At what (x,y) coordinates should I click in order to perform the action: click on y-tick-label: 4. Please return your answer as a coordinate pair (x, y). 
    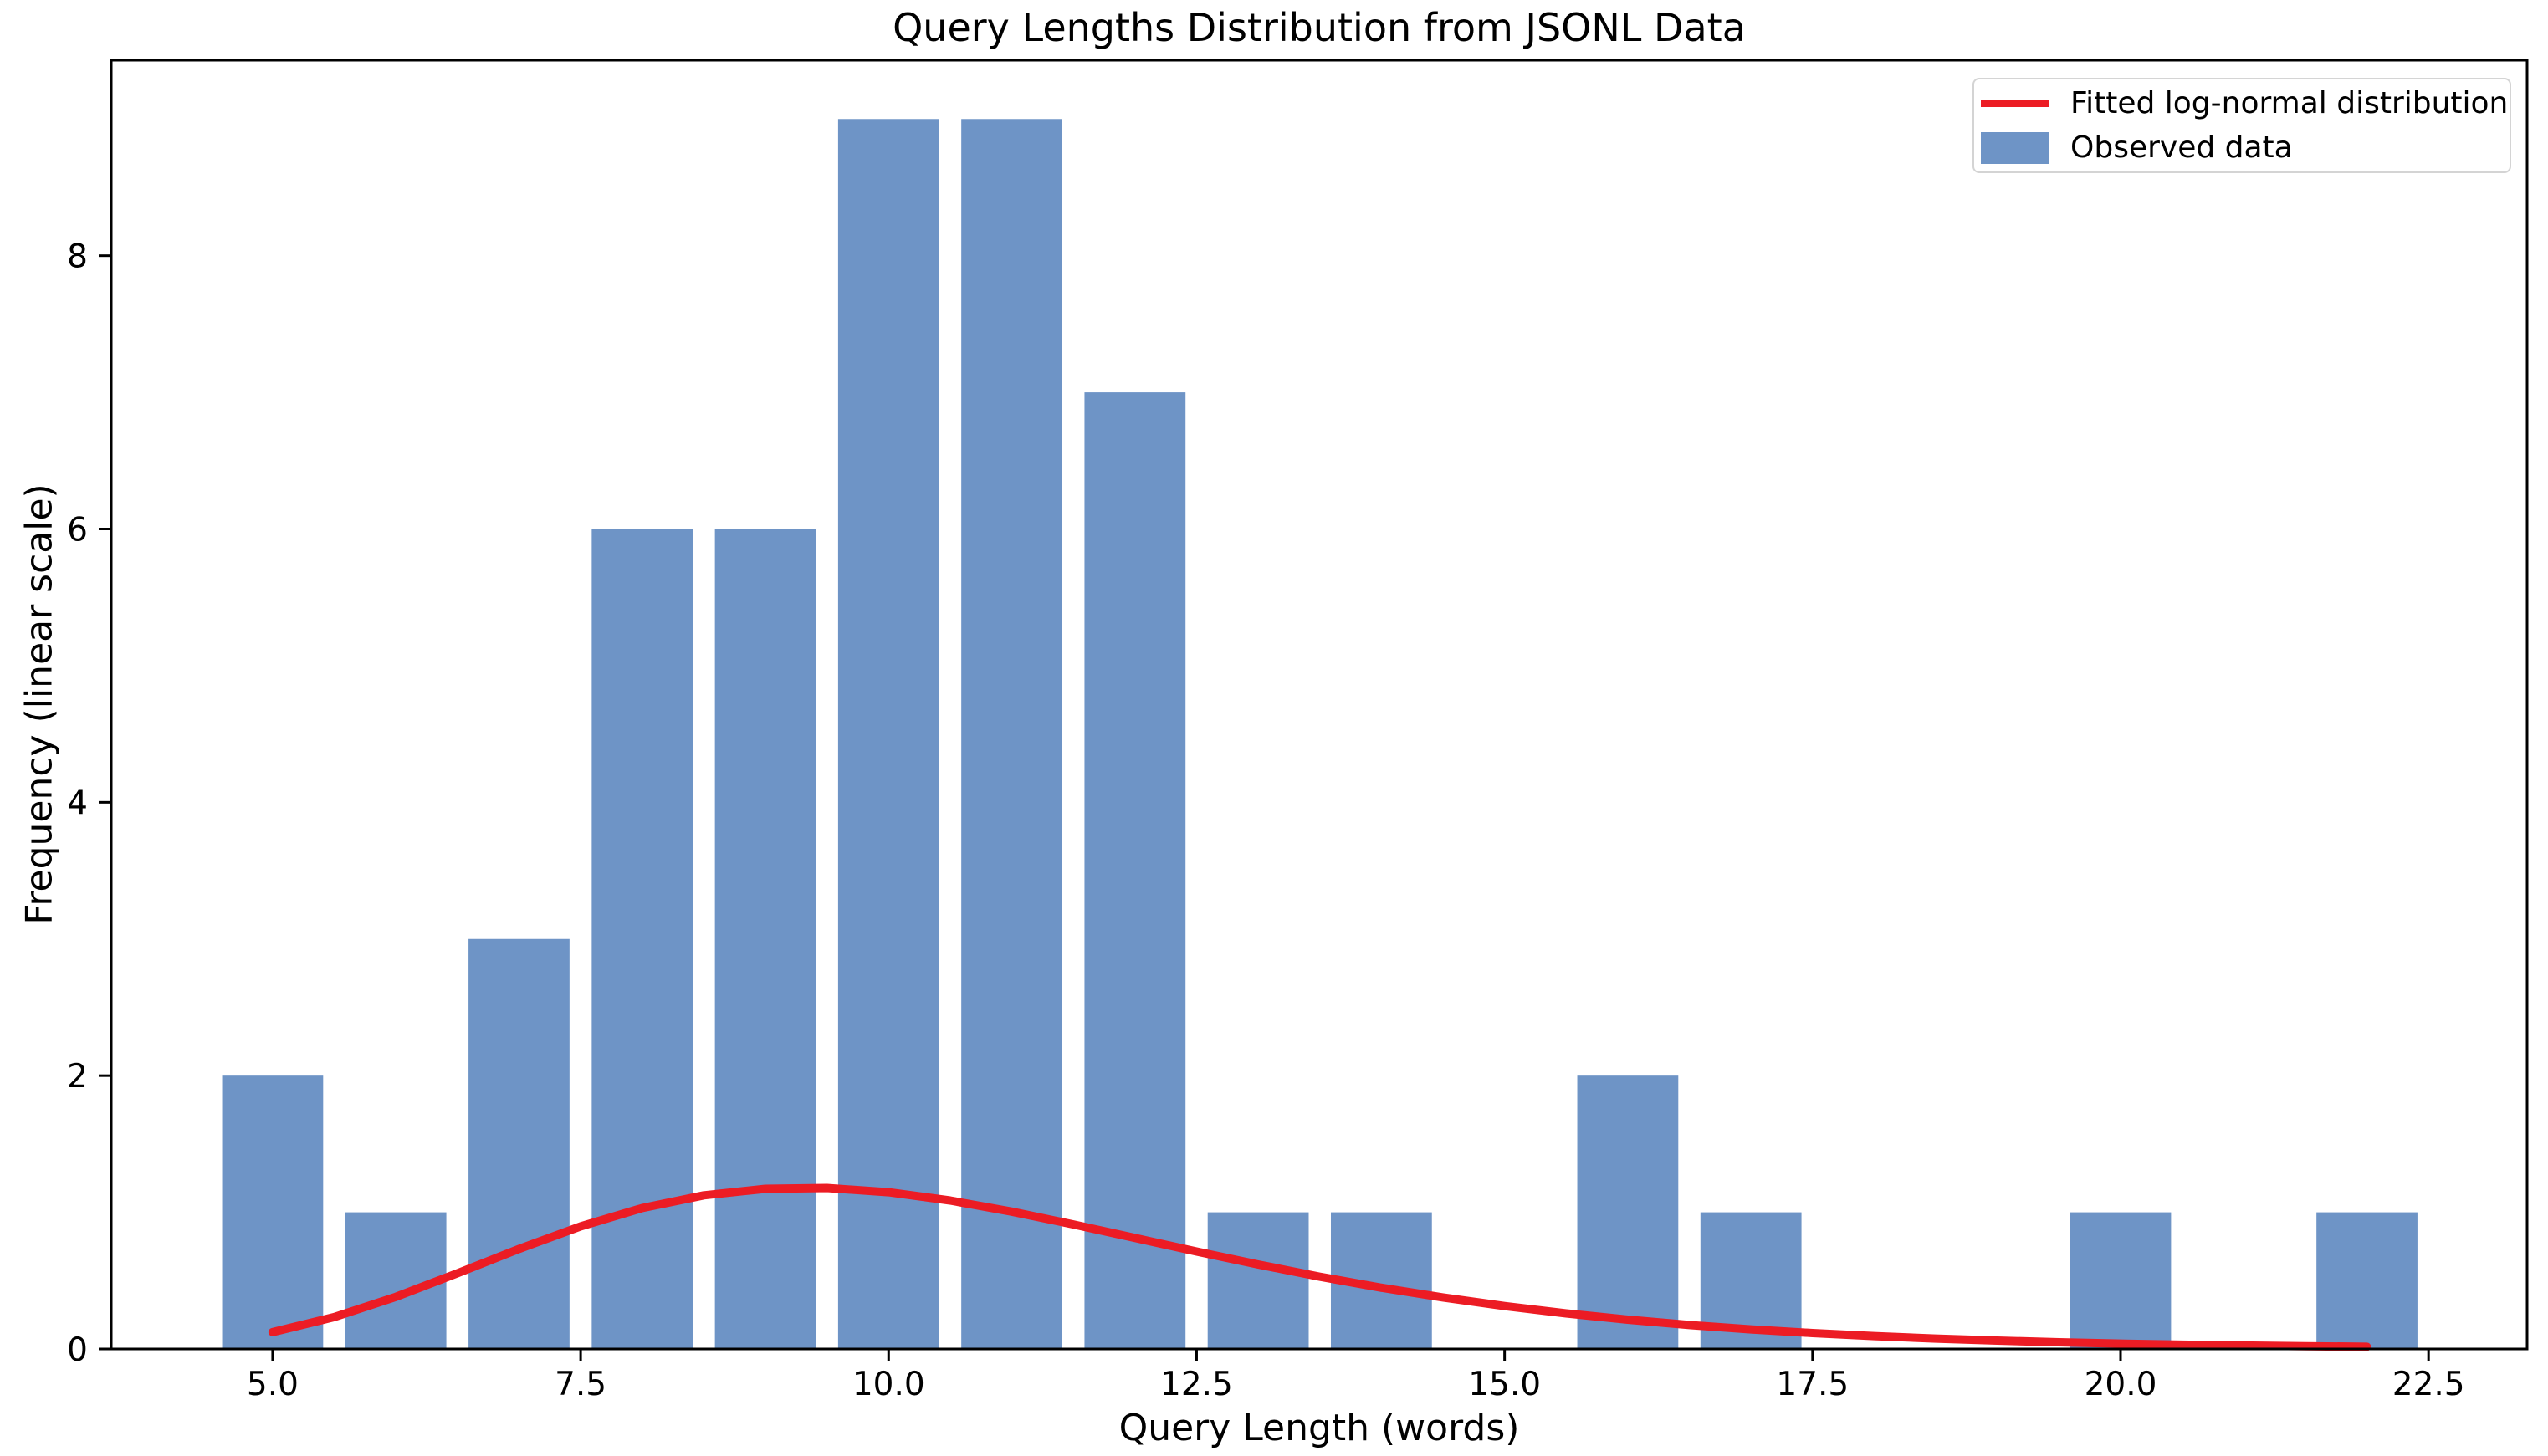
    Looking at the image, I should click on (77, 803).